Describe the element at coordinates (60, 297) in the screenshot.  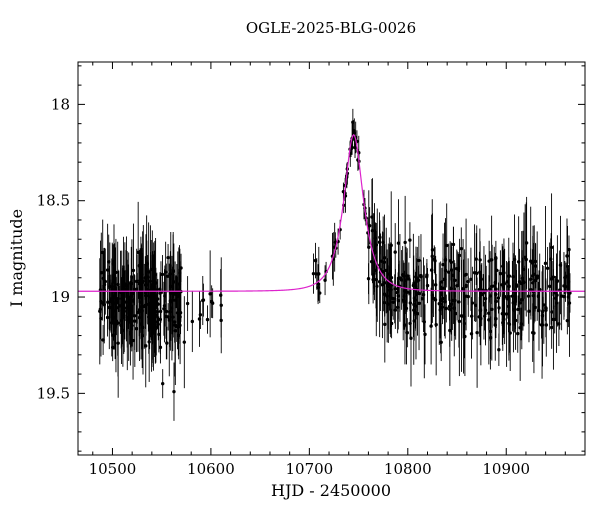
I see `y-tick-label: 19` at that location.